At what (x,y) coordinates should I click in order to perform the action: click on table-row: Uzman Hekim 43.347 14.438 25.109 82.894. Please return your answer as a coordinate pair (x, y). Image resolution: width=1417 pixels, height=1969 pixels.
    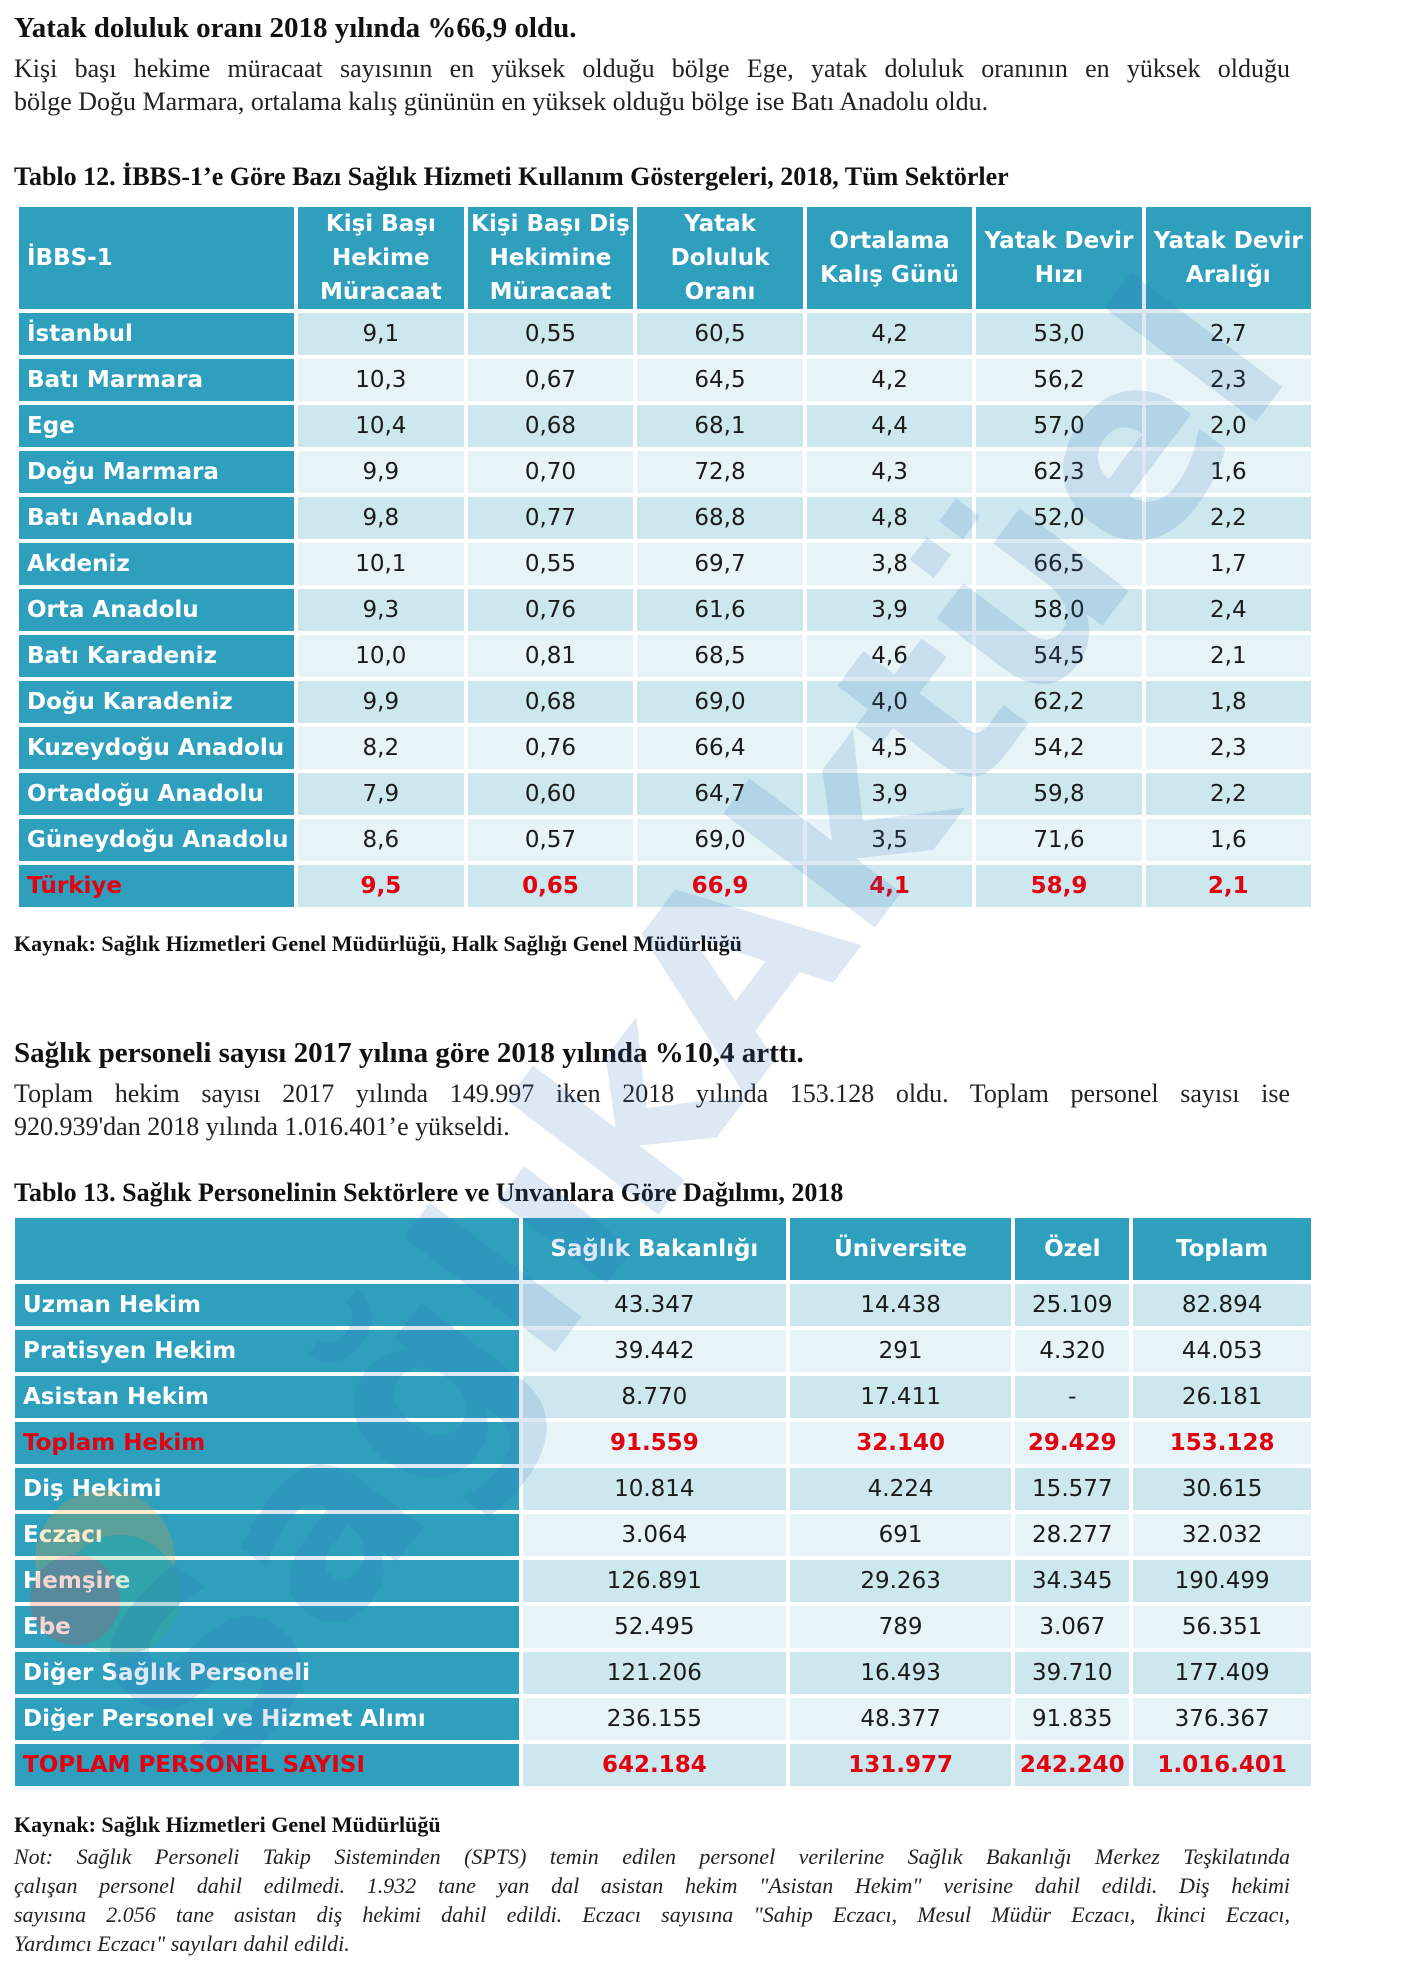
    Looking at the image, I should click on (663, 1305).